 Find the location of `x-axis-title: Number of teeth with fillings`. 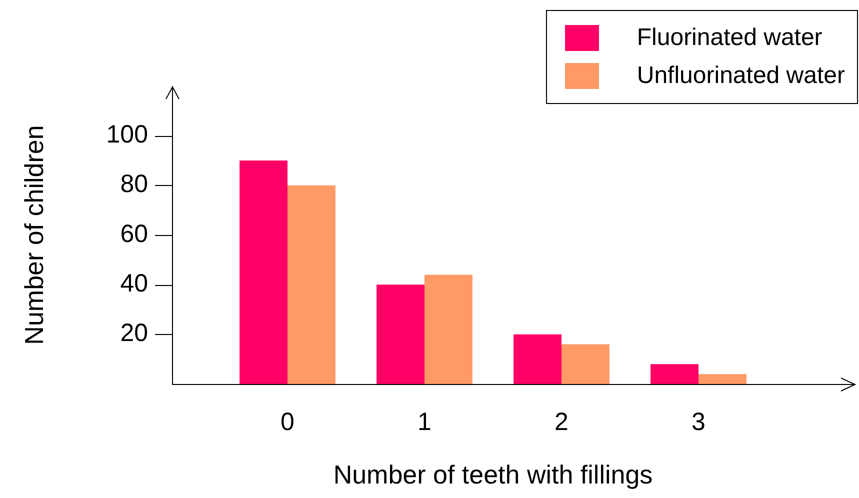

x-axis-title: Number of teeth with fillings is located at coordinates (493, 475).